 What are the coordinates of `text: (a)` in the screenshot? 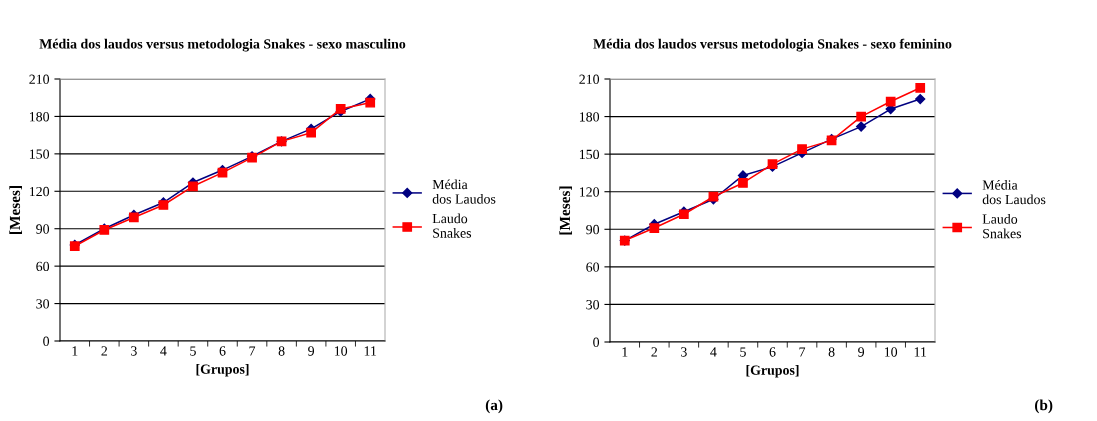 It's located at (494, 406).